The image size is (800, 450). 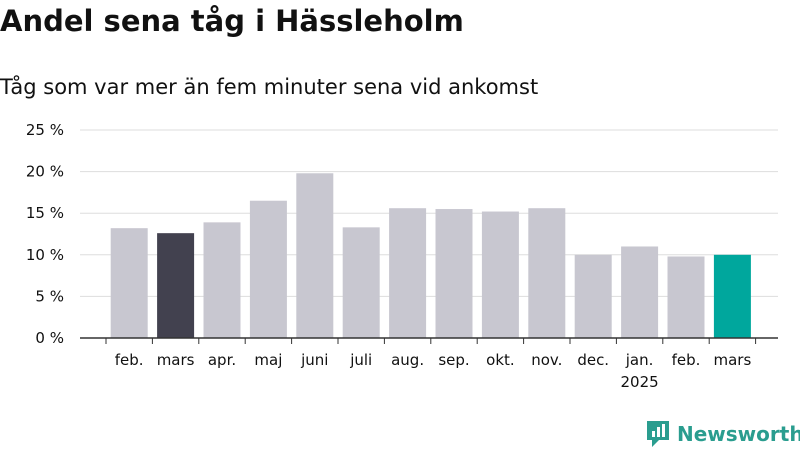 I want to click on x-tick-label: maj, so click(x=268, y=360).